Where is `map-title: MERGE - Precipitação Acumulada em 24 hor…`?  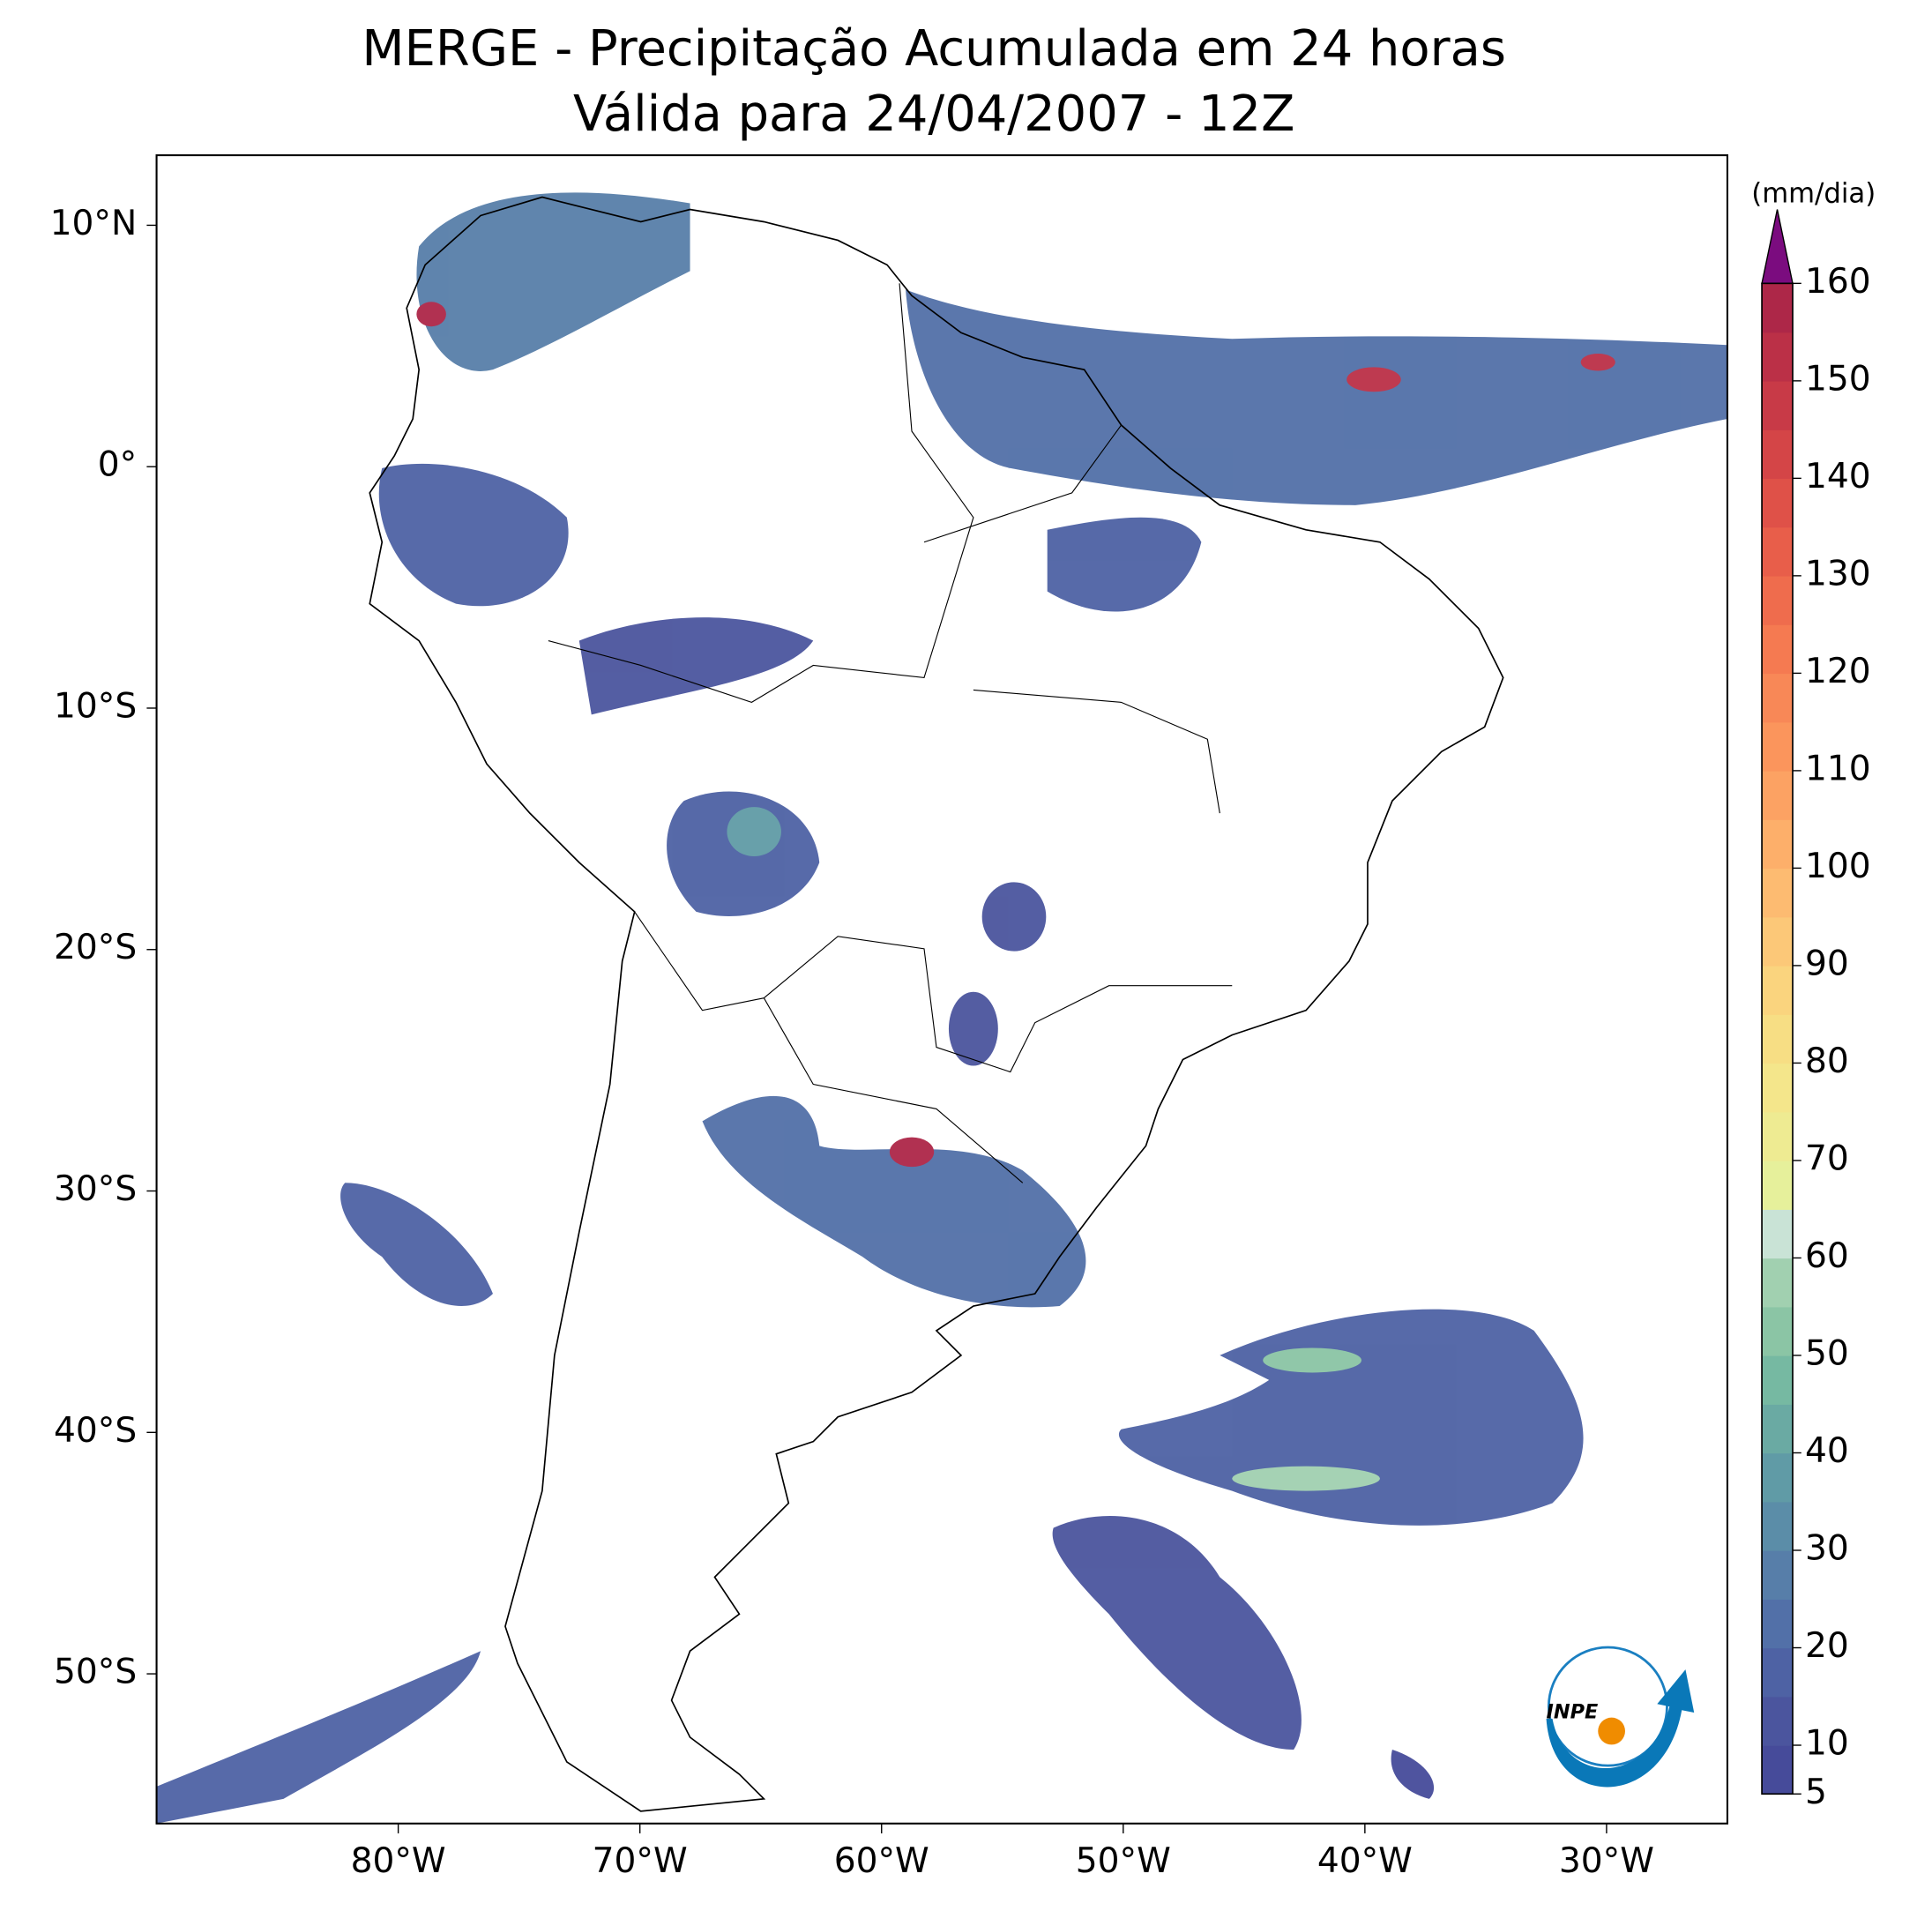 map-title: MERGE - Precipitação Acumulada em 24 hor… is located at coordinates (934, 49).